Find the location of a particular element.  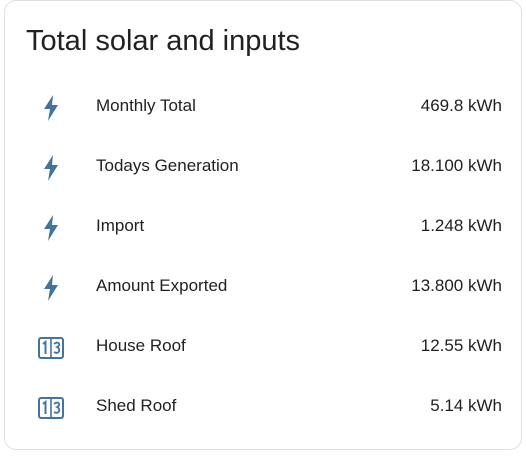

entity-label: House Roof is located at coordinates (141, 345).